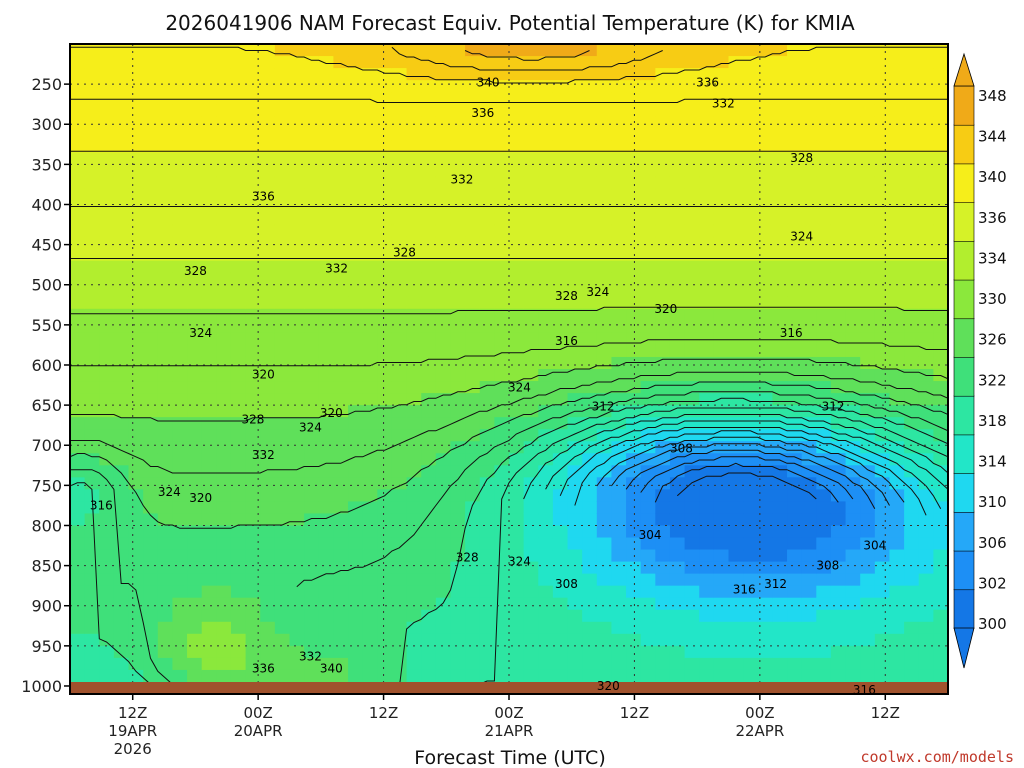 The image size is (1024, 768). I want to click on contour-label: 312, so click(833, 407).